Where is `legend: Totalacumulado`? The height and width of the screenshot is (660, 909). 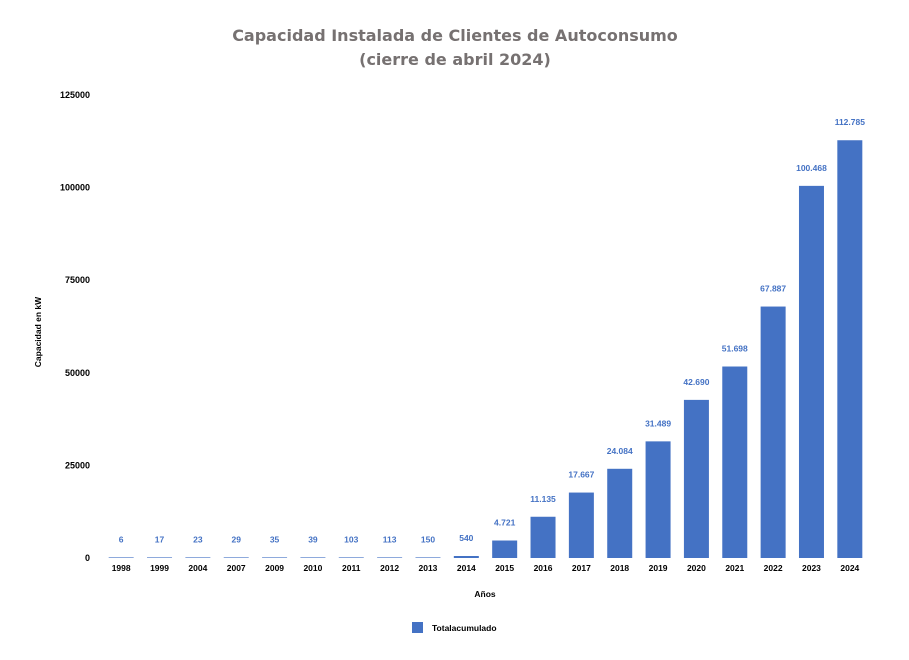 legend: Totalacumulado is located at coordinates (454, 627).